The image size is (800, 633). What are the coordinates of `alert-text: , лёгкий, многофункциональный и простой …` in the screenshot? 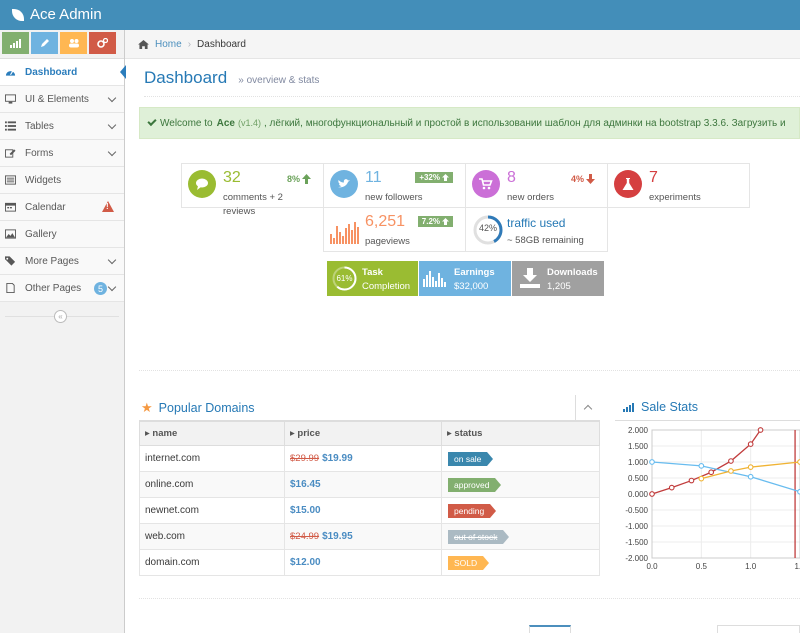 It's located at (525, 123).